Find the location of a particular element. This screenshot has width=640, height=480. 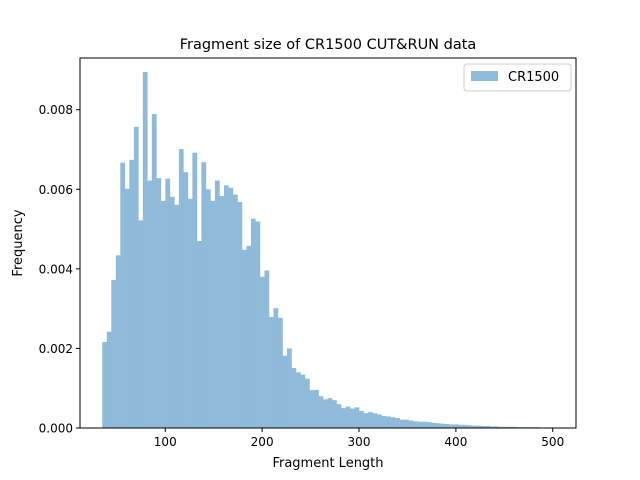

y-tick-label: 0.008 is located at coordinates (56, 110).